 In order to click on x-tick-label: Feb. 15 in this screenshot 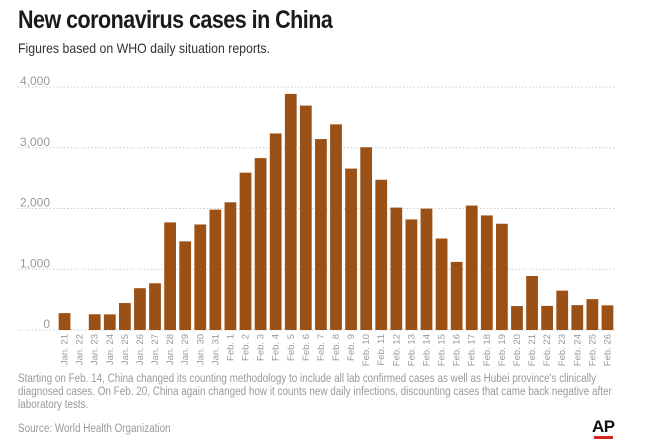, I will do `click(442, 350)`.